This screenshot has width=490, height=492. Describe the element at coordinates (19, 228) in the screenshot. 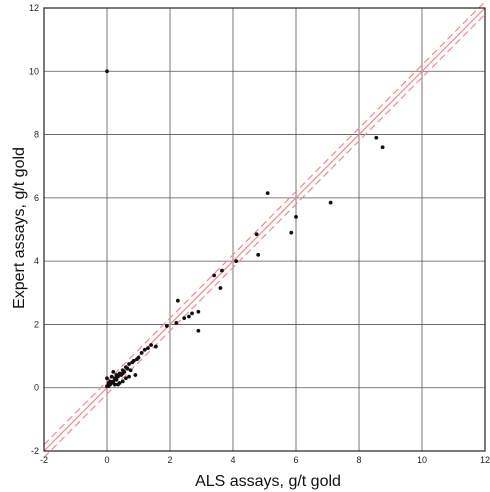

I see `y-axis-title: Expert assays, g/t gold` at that location.